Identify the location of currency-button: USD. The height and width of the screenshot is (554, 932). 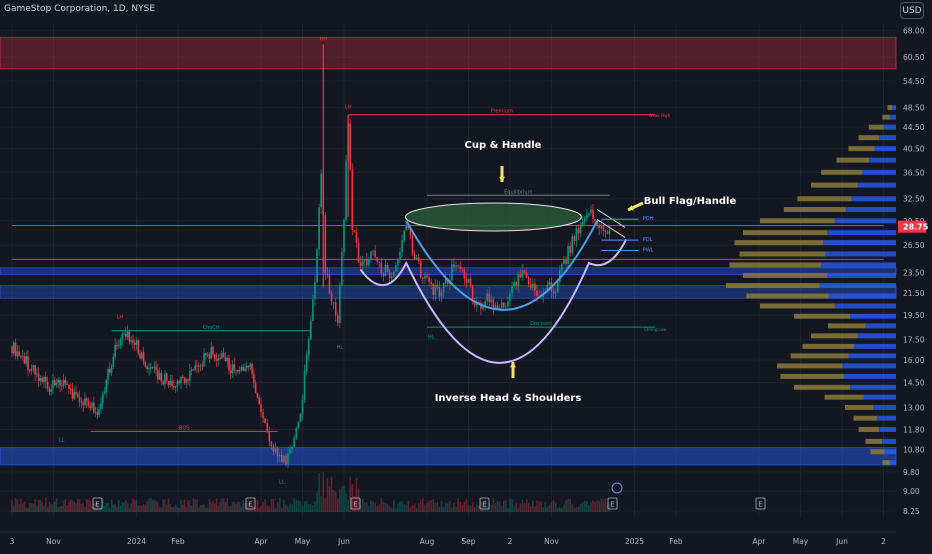
(912, 10).